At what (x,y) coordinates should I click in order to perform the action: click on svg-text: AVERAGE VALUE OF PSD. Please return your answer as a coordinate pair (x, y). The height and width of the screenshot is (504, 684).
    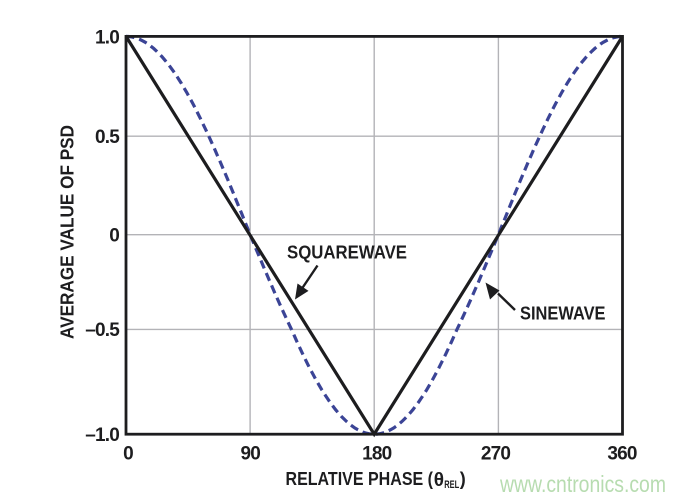
    Looking at the image, I should click on (68, 232).